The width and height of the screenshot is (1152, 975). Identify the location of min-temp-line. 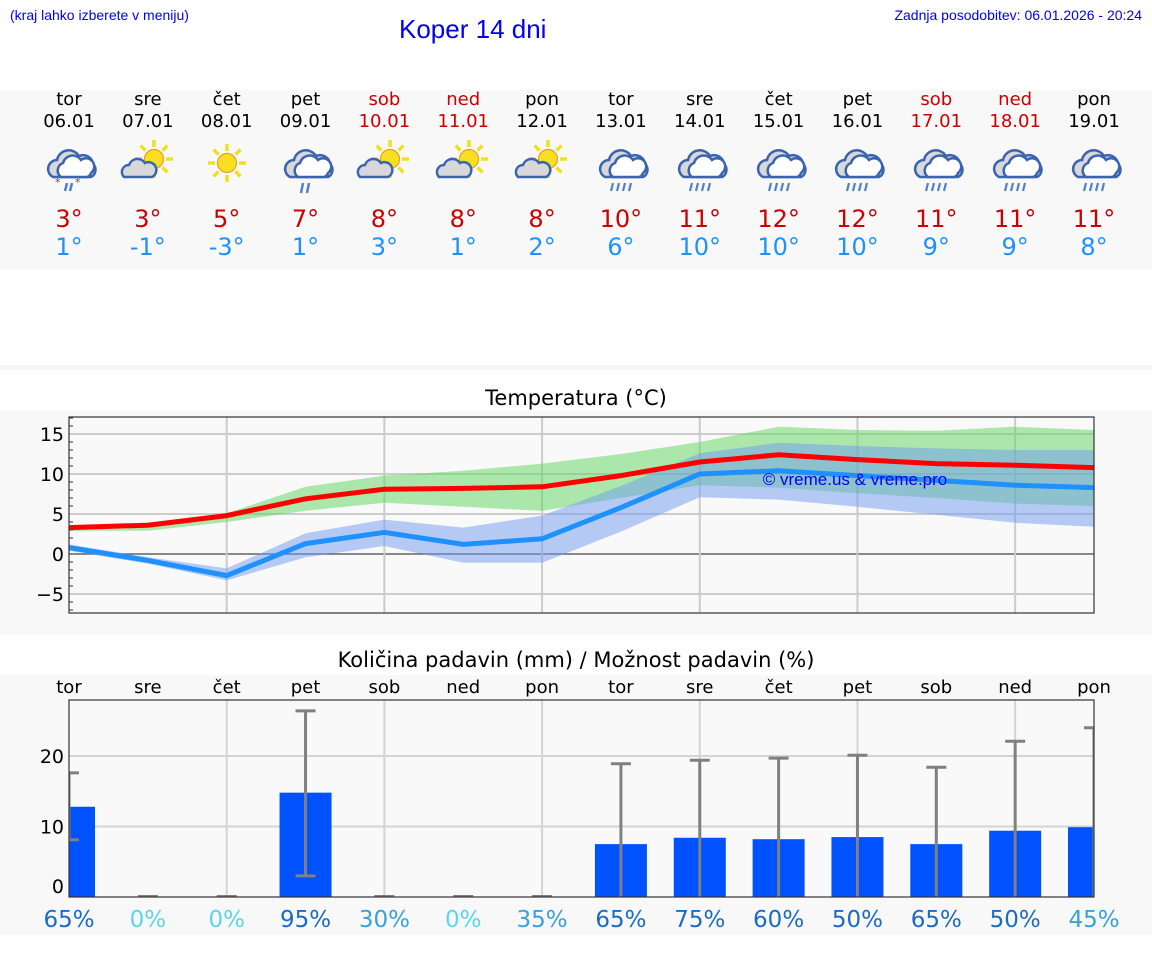
(581, 523).